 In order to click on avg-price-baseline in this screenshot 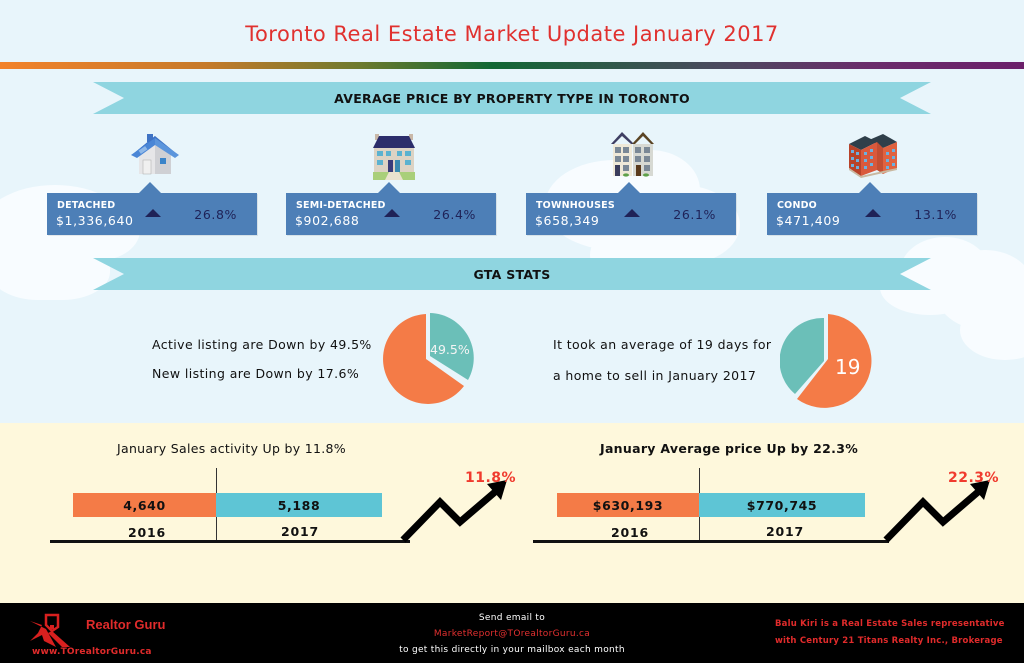, I will do `click(711, 541)`.